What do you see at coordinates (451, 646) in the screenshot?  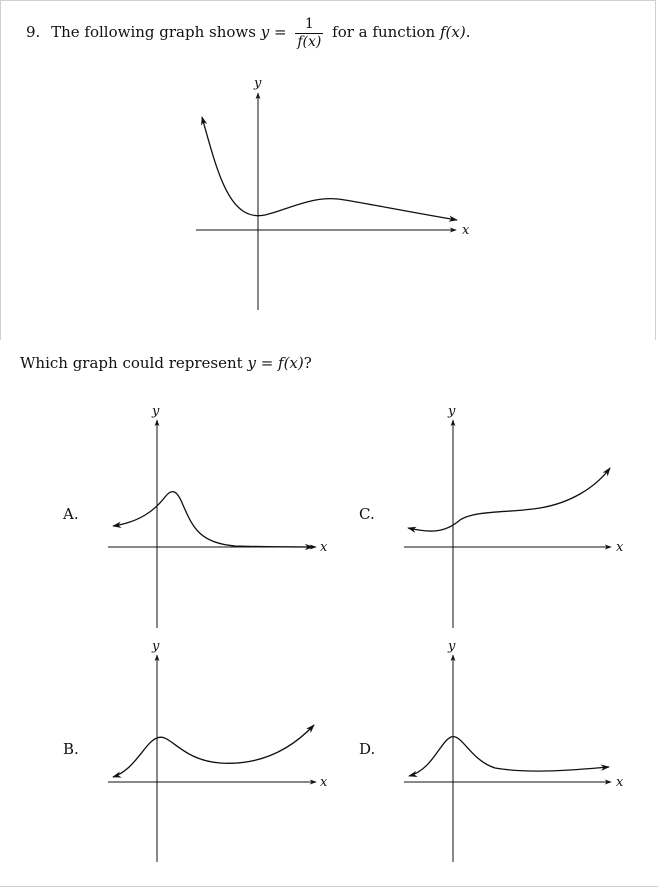 I see `option-d-y-label: y` at bounding box center [451, 646].